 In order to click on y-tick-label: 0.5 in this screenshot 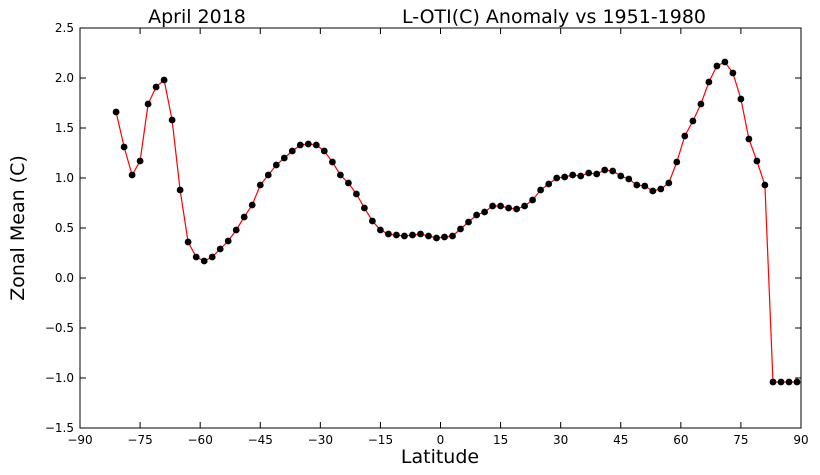, I will do `click(64, 228)`.